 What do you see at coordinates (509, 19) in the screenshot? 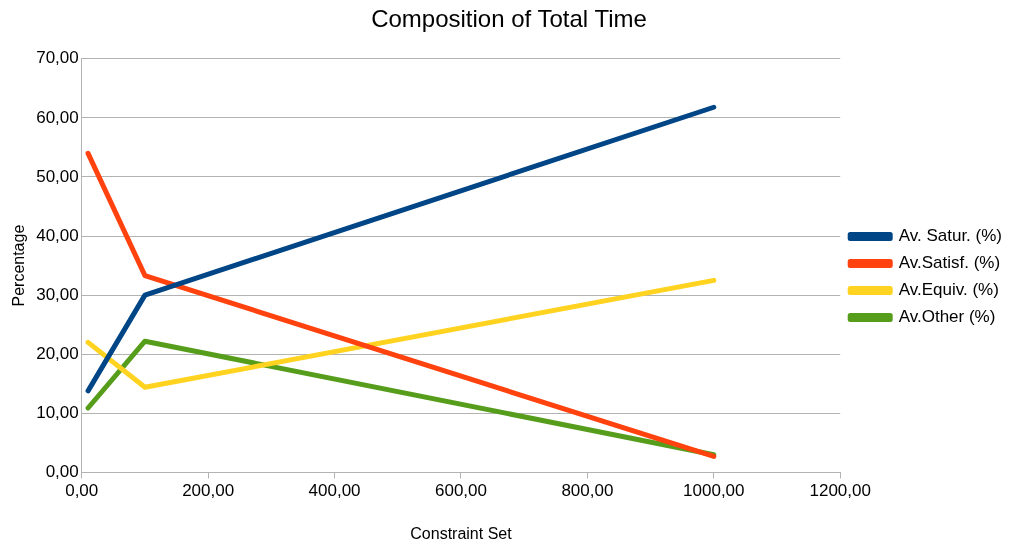
I see `chart-title: Composition of Total Time` at bounding box center [509, 19].